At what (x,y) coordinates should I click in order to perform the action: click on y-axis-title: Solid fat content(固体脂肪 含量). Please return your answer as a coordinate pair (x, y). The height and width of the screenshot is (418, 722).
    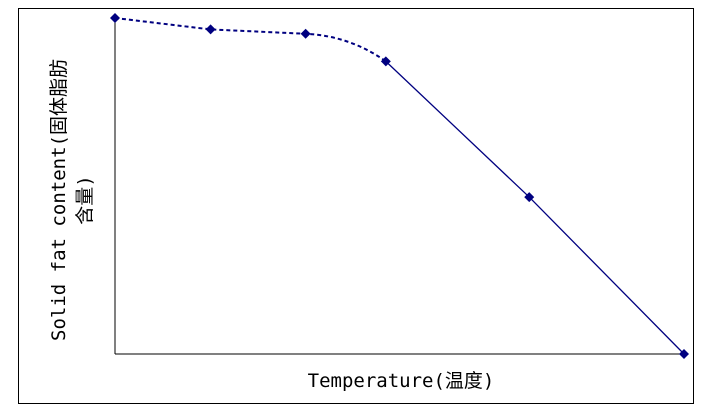
    Looking at the image, I should click on (72, 200).